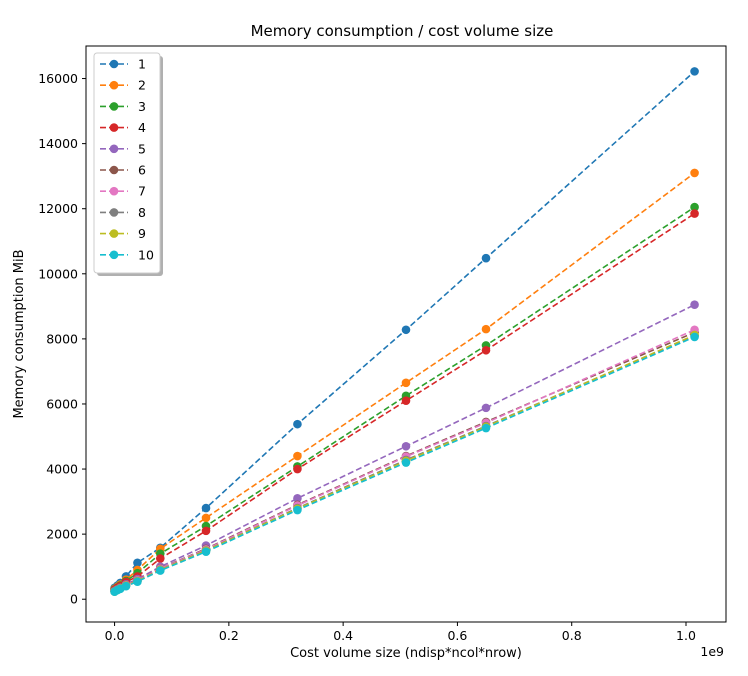 The height and width of the screenshot is (676, 748). What do you see at coordinates (142, 233) in the screenshot?
I see `legend-label: 9` at bounding box center [142, 233].